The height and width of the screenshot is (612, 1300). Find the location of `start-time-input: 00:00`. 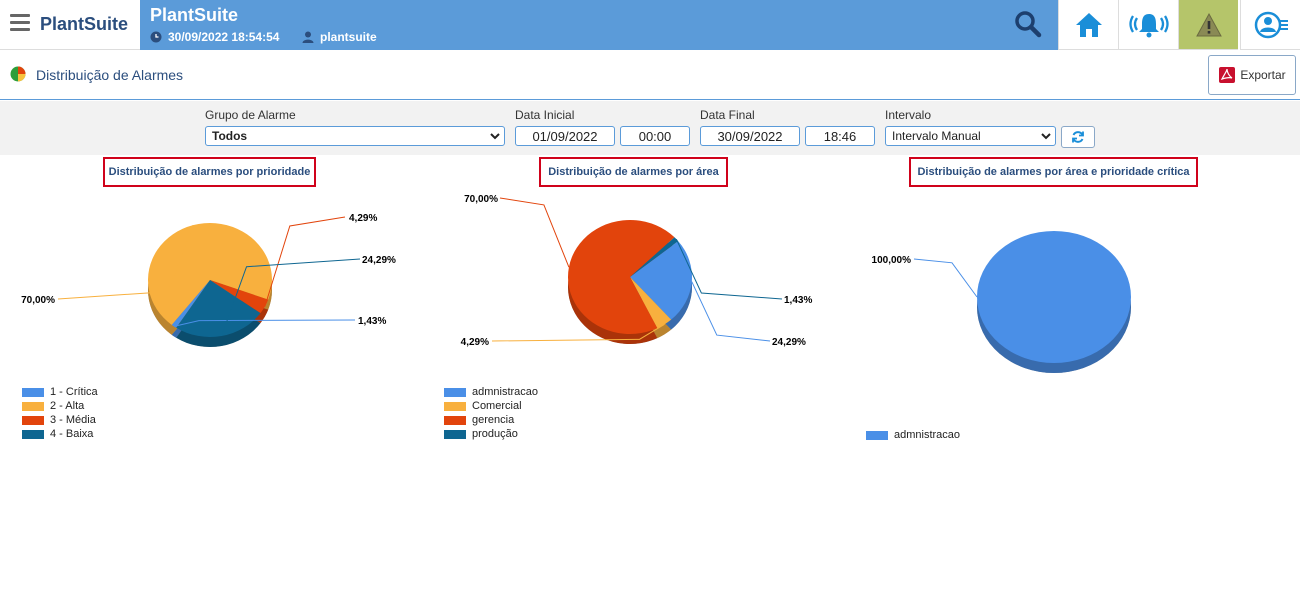

start-time-input: 00:00 is located at coordinates (655, 136).